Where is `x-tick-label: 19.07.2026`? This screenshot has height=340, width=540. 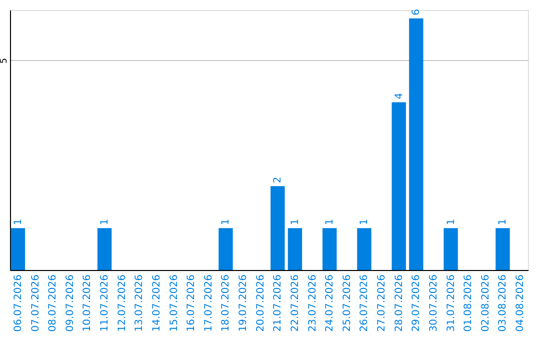
x-tick-label: 19.07.2026 is located at coordinates (244, 303).